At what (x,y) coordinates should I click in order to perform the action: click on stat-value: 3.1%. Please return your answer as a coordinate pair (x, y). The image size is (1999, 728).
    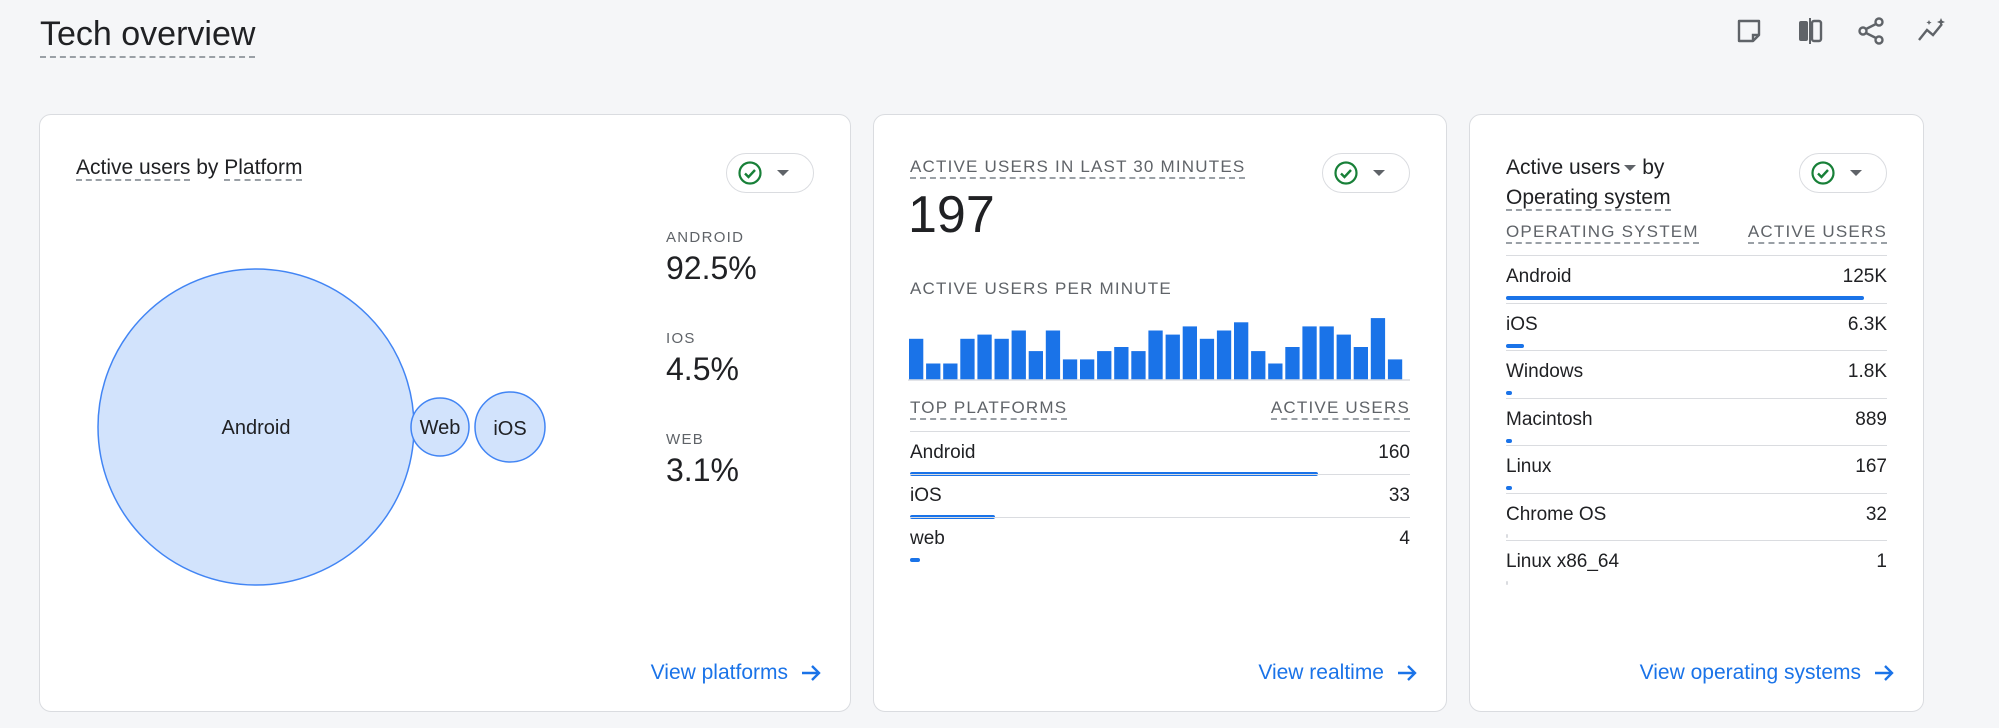
    Looking at the image, I should click on (702, 470).